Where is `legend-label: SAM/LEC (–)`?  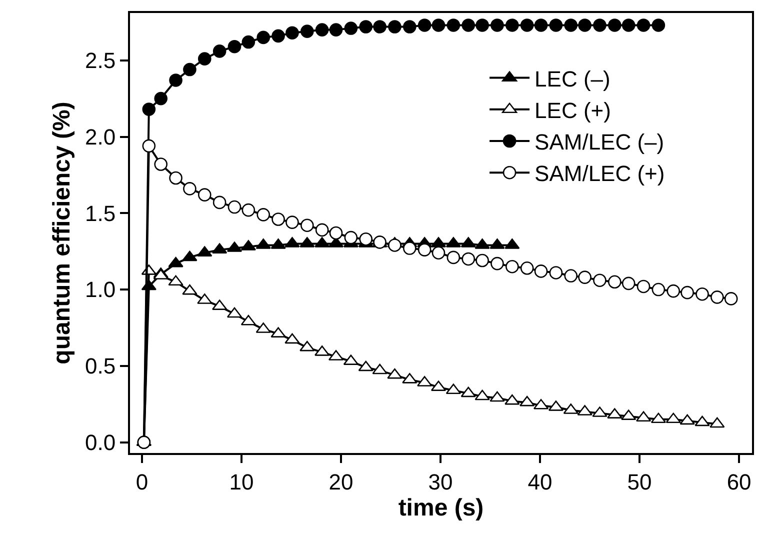 legend-label: SAM/LEC (–) is located at coordinates (599, 142).